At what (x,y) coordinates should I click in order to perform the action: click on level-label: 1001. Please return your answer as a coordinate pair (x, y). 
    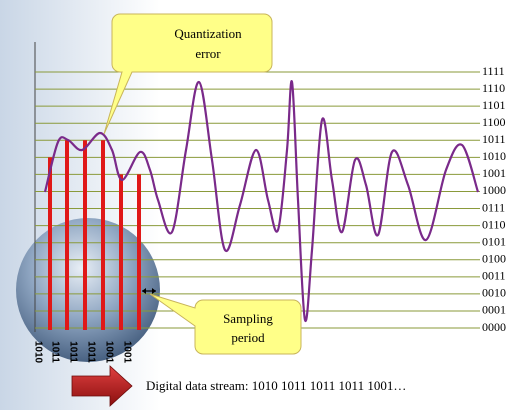
    Looking at the image, I should click on (494, 173).